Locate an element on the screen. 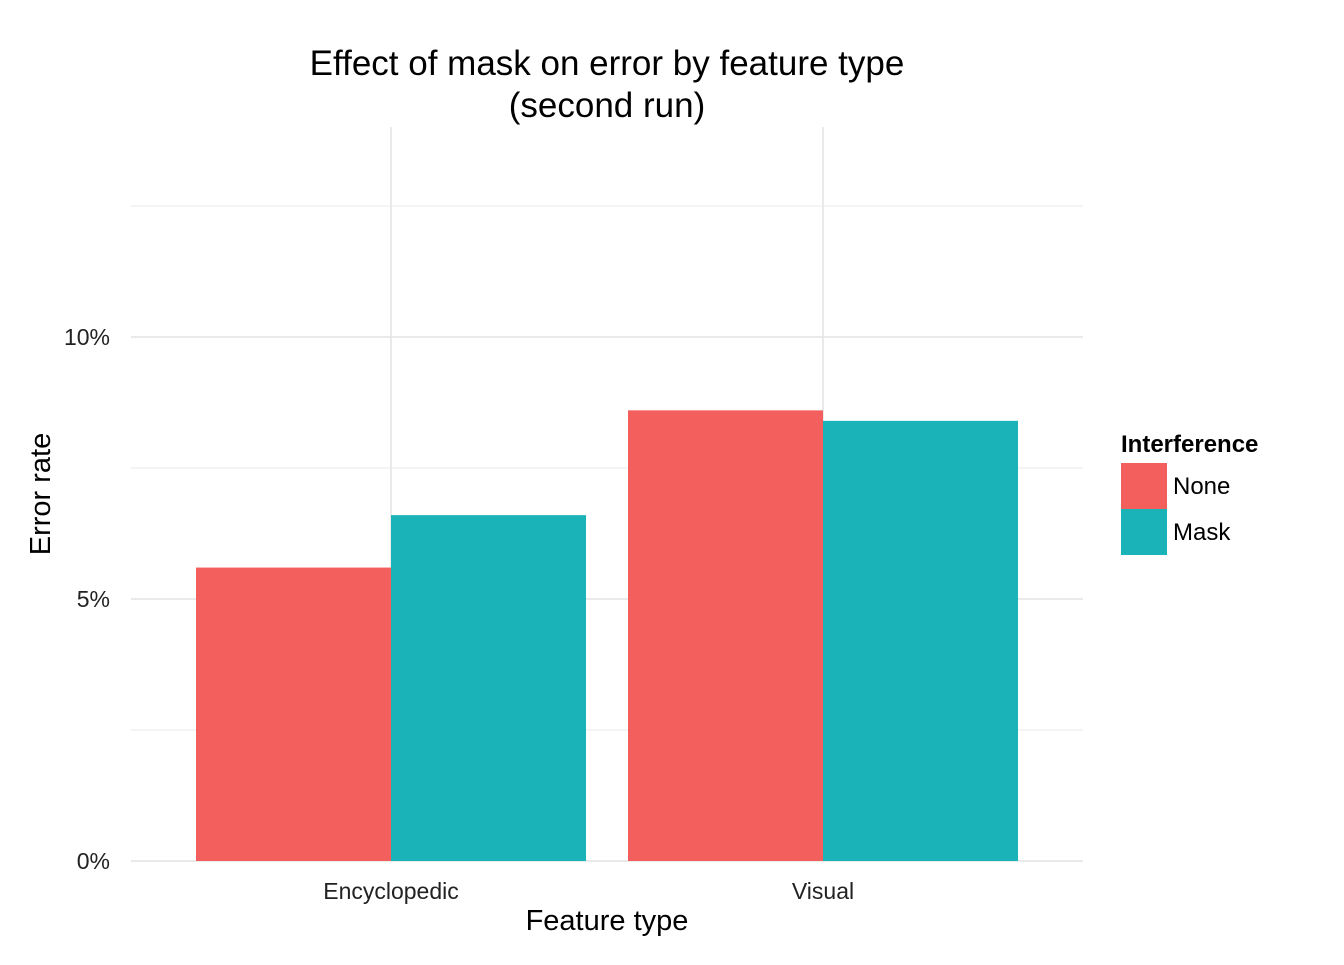 This screenshot has width=1344, height=965. bar-mask-visual is located at coordinates (920, 640).